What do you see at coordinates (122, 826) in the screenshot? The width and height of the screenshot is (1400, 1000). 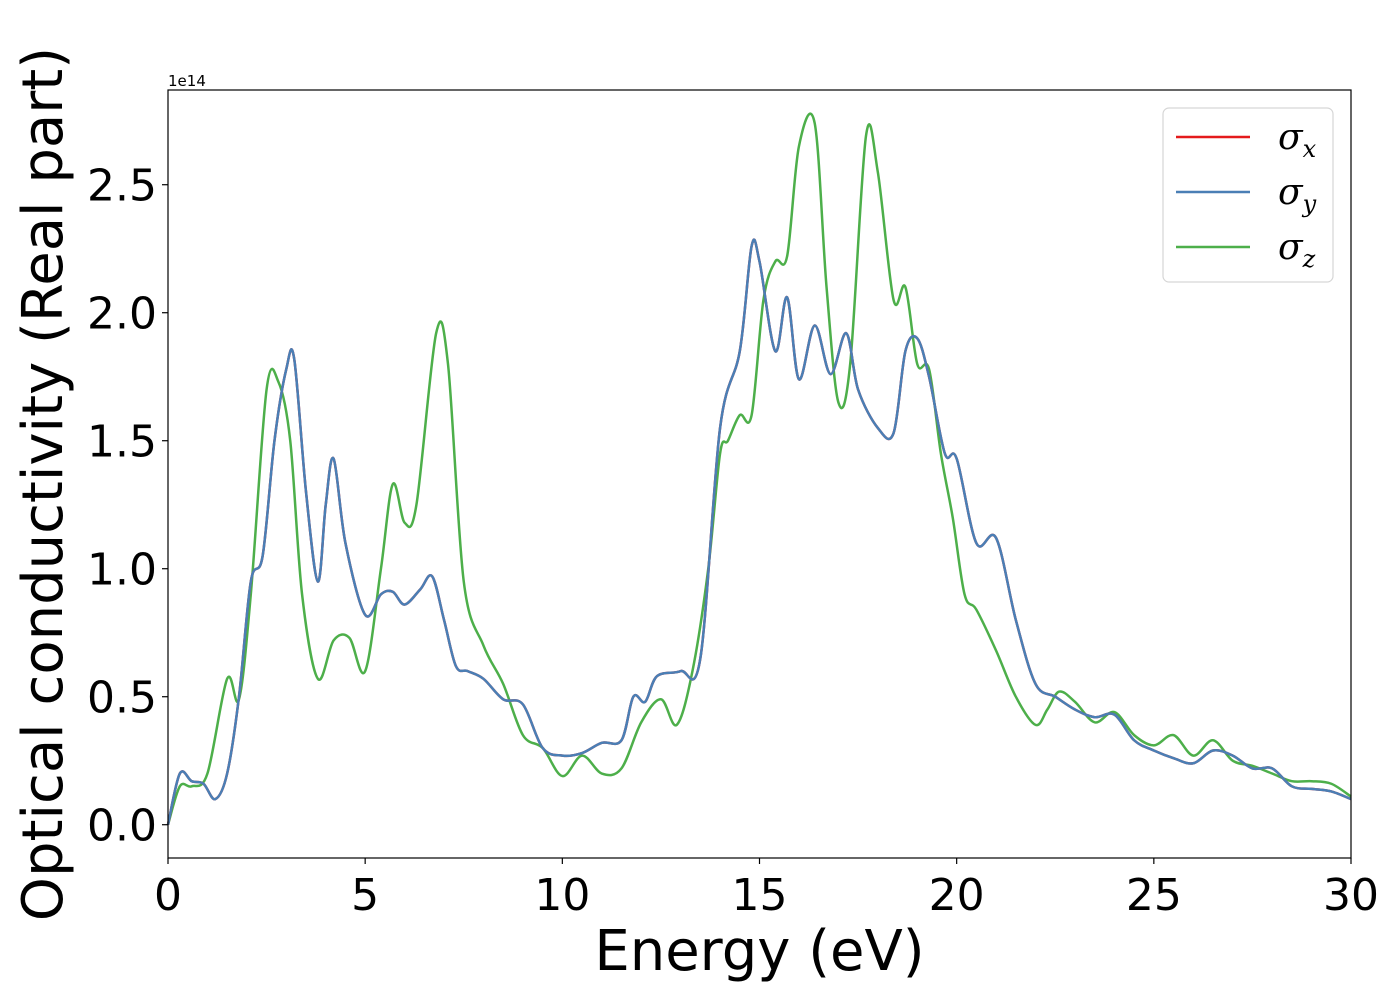 I see `y-tick-label: 0.0` at bounding box center [122, 826].